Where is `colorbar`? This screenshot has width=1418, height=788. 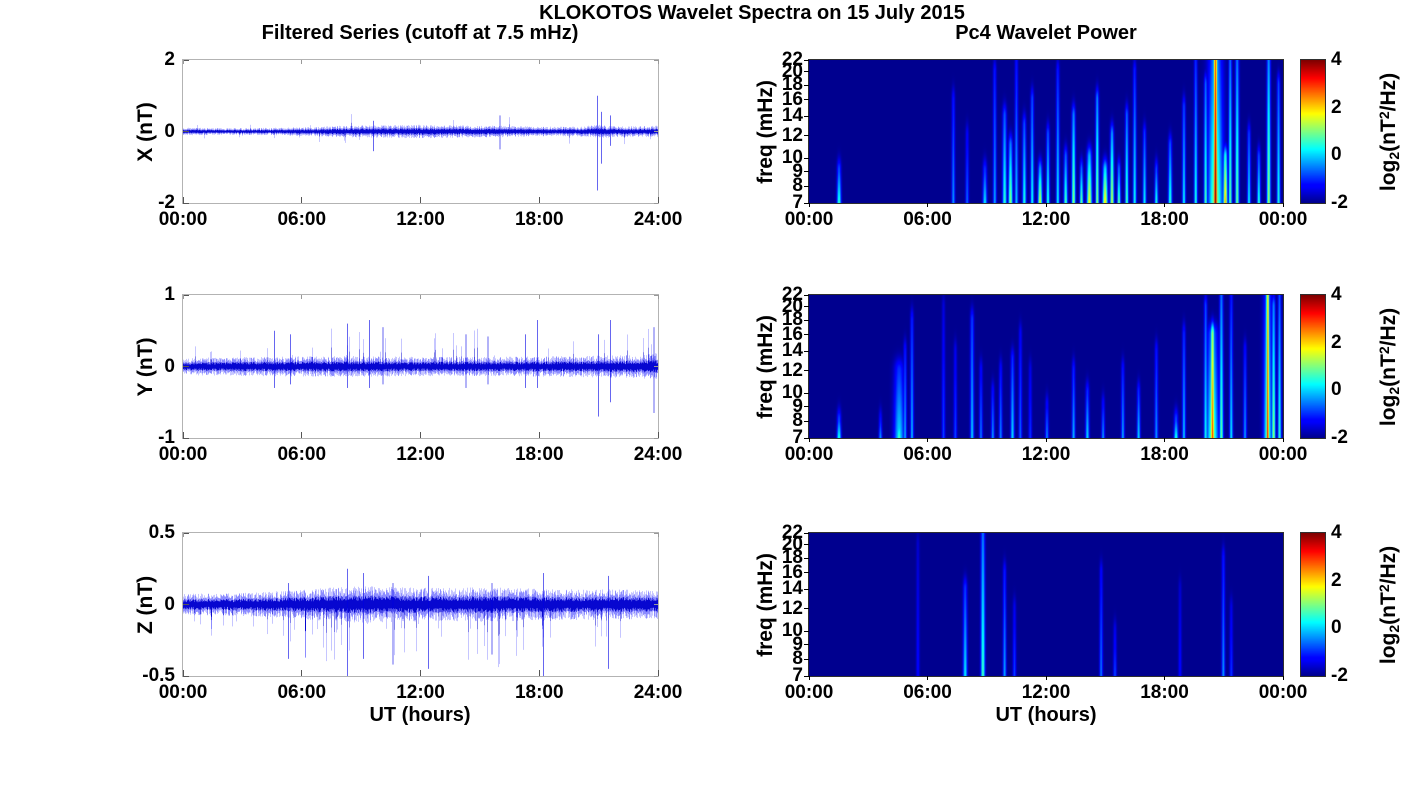 colorbar is located at coordinates (1313, 604).